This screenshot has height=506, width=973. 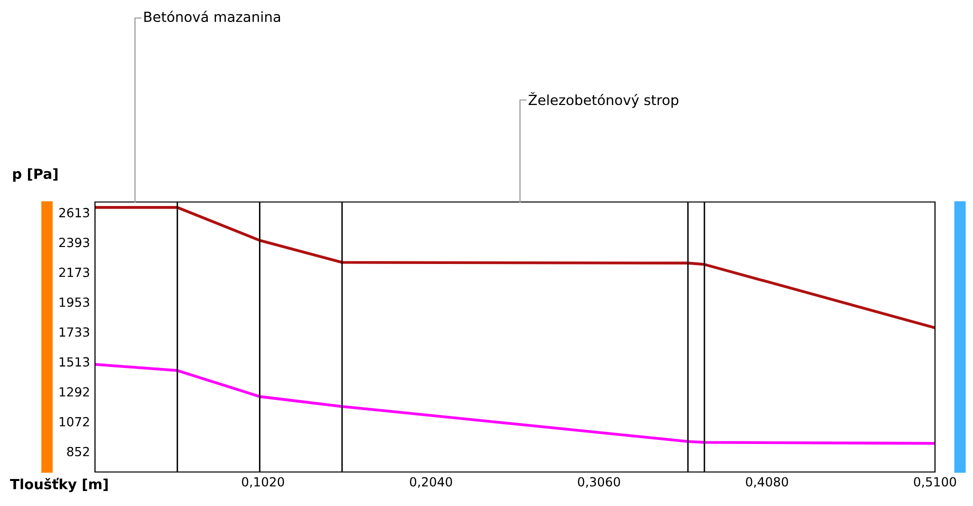 What do you see at coordinates (603, 100) in the screenshot?
I see `text: Železobetónový strop` at bounding box center [603, 100].